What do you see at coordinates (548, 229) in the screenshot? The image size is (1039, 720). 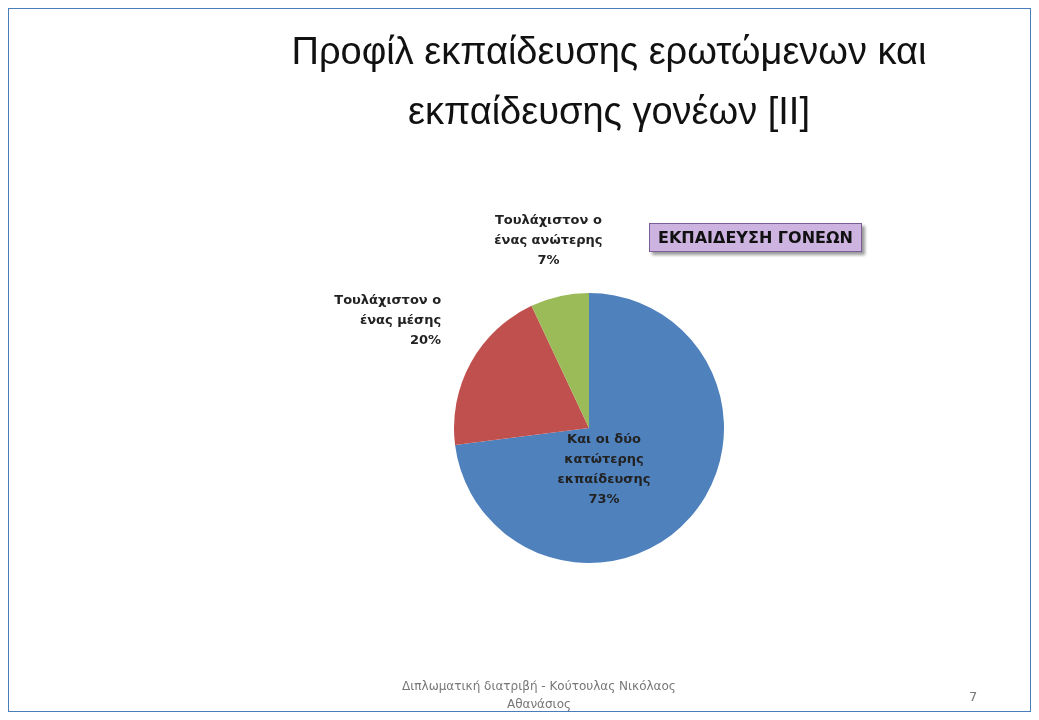 I see `slice-label: Τουλάχιστον ο ένας ανώτερης` at bounding box center [548, 229].